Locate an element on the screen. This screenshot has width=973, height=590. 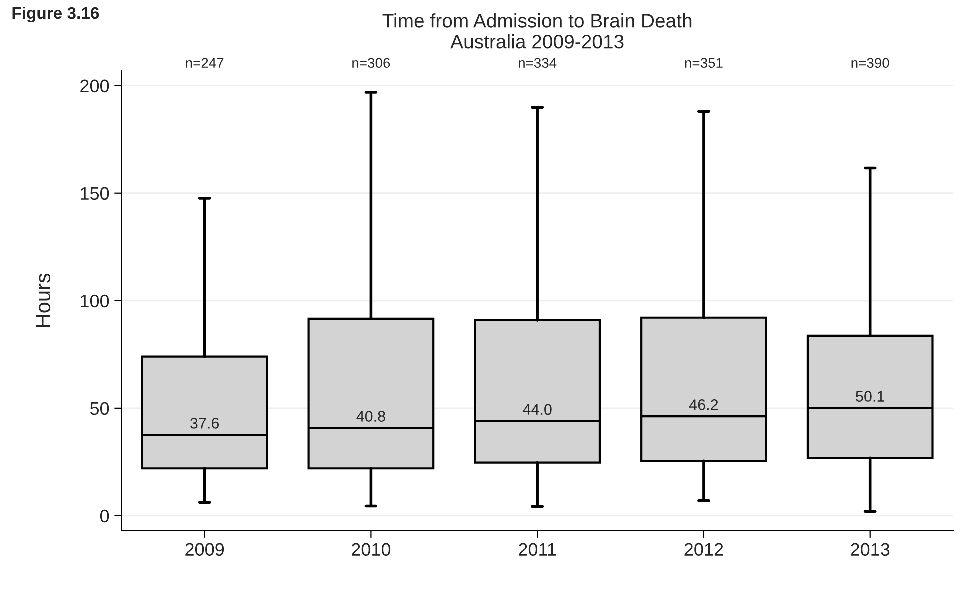
x-tick-label: 2013 is located at coordinates (870, 549).